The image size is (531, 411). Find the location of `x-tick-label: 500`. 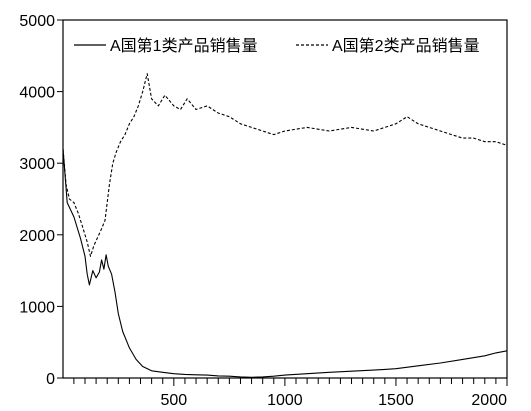

x-tick-label: 500 is located at coordinates (173, 400).